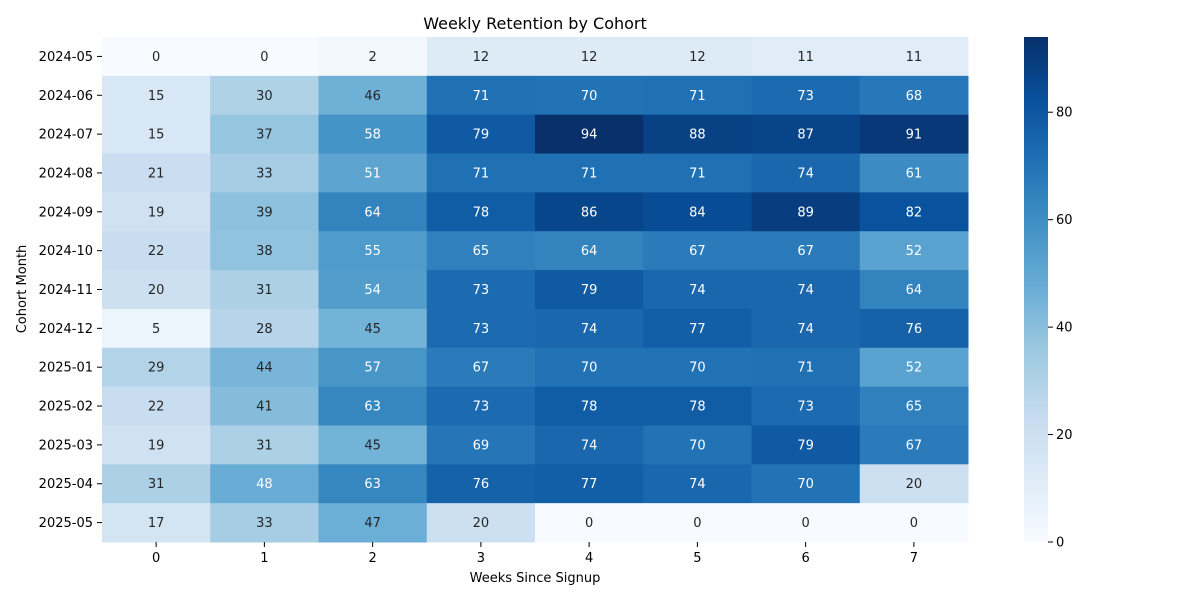 This screenshot has height=600, width=1200. Describe the element at coordinates (1060, 543) in the screenshot. I see `colorbar-tick-label: 0` at that location.